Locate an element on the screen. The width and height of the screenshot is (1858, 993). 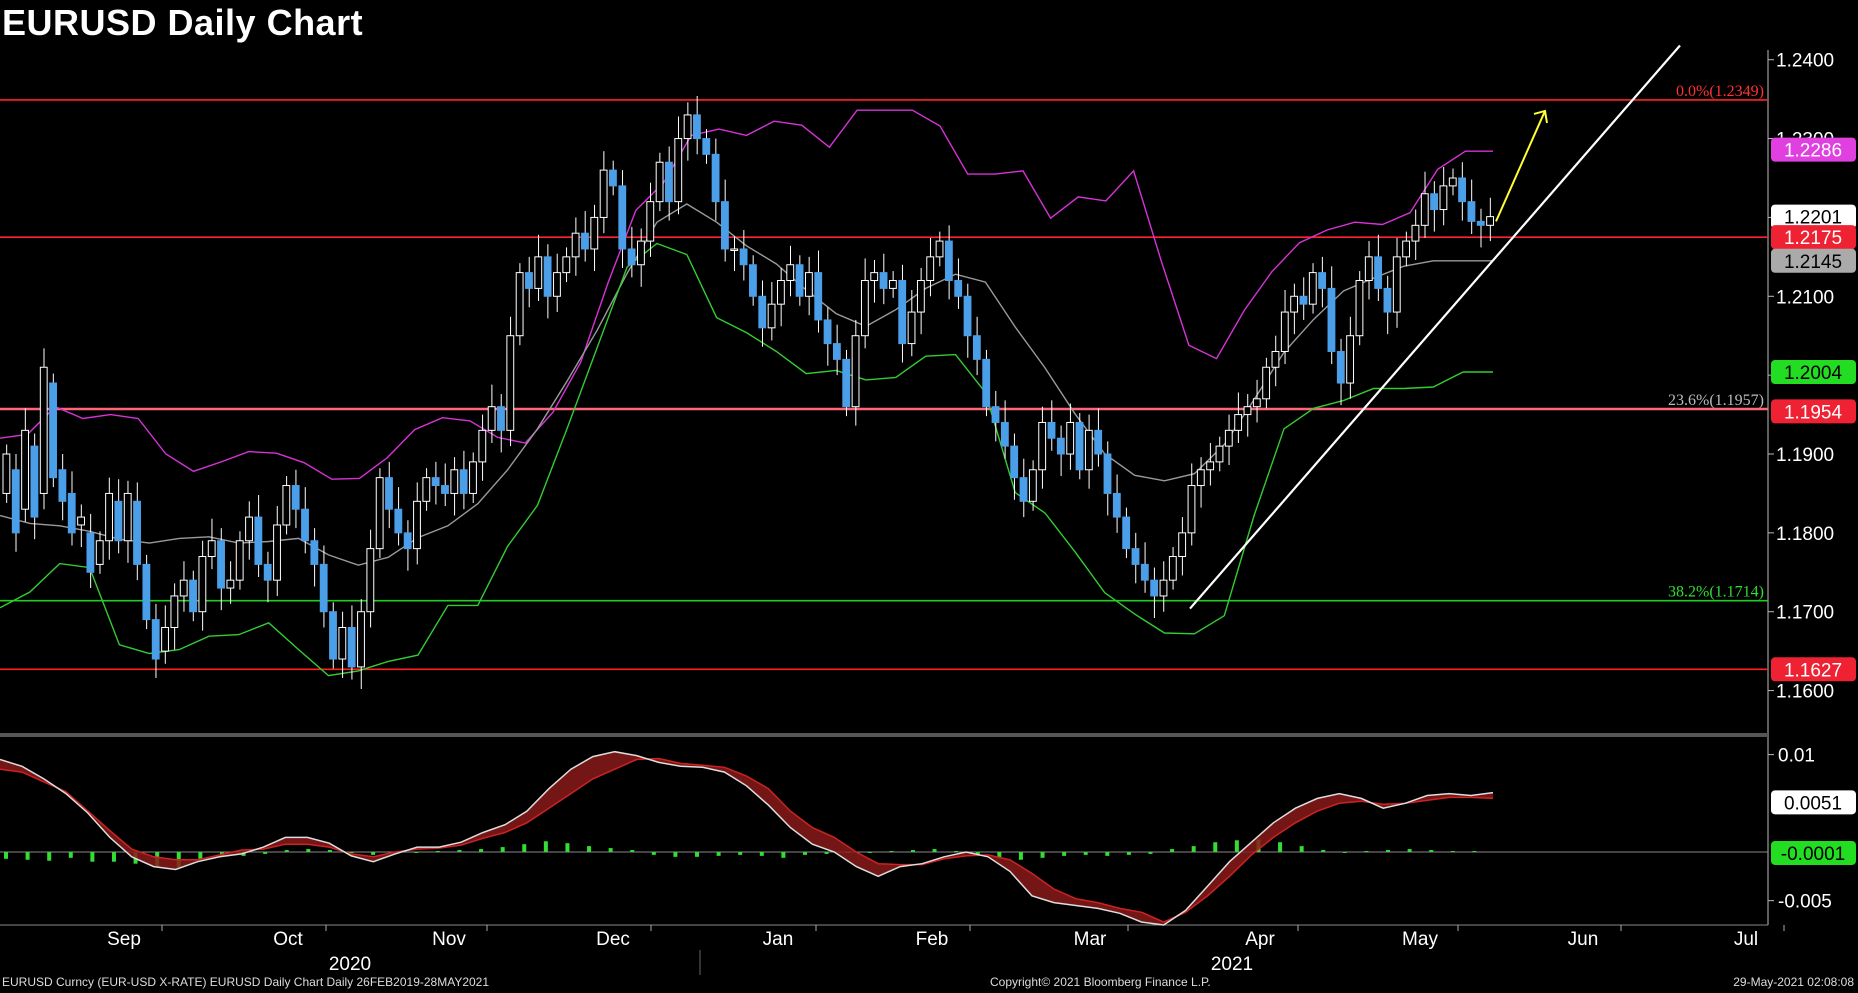
price-tag: 1.2004 is located at coordinates (1813, 371).